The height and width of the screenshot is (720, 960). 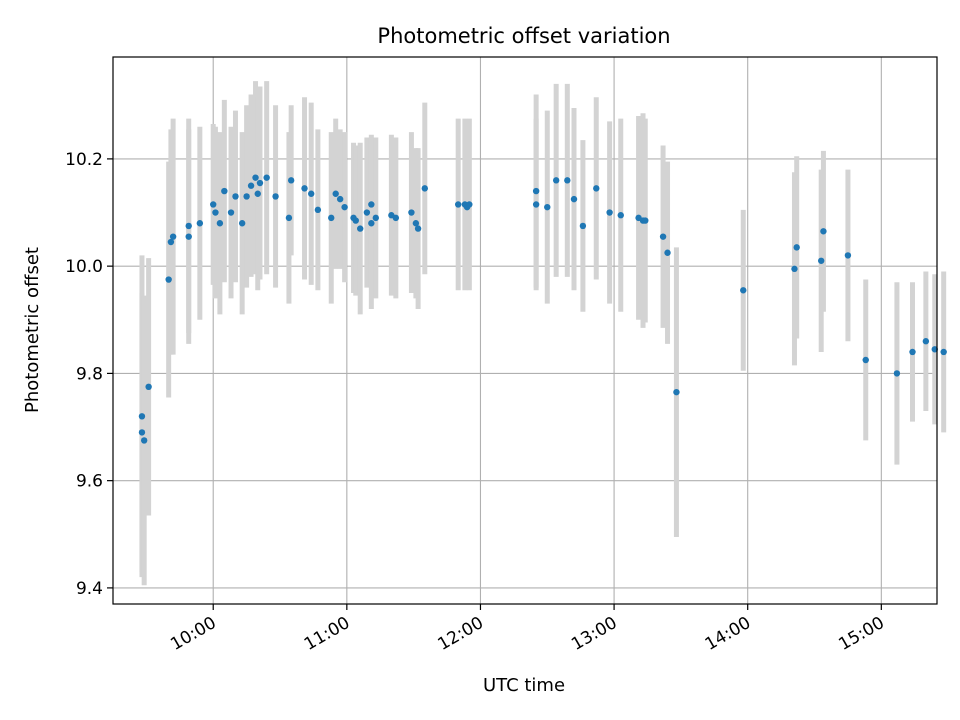 I want to click on y-axis-title: Photometric offset, so click(x=32, y=330).